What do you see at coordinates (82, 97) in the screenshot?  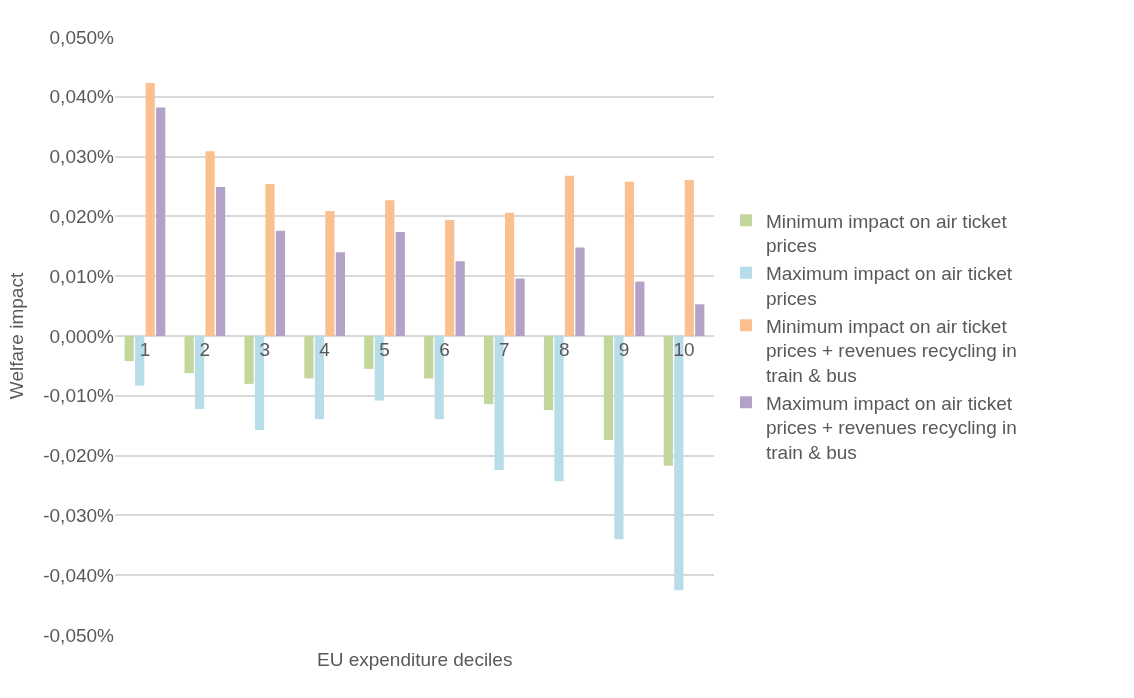 I see `y-tick-label: 0,040%` at bounding box center [82, 97].